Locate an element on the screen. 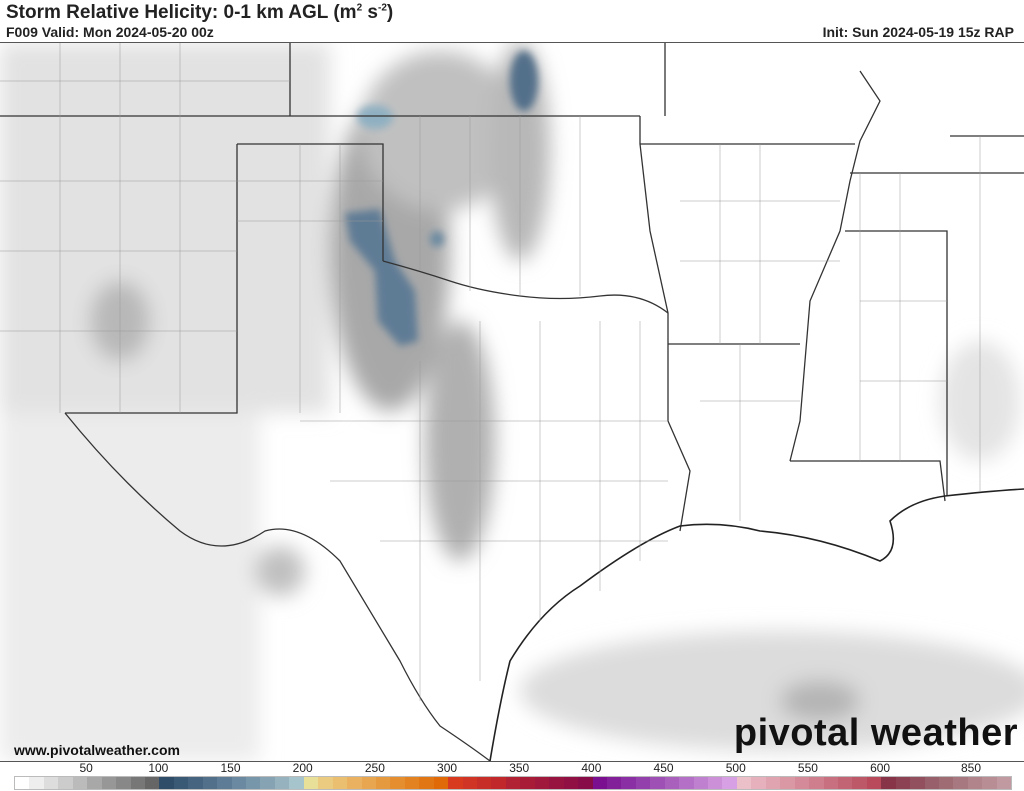 The width and height of the screenshot is (1024, 791). init-time: Init: Sun 2024-05-19 15z RAP is located at coordinates (918, 32).